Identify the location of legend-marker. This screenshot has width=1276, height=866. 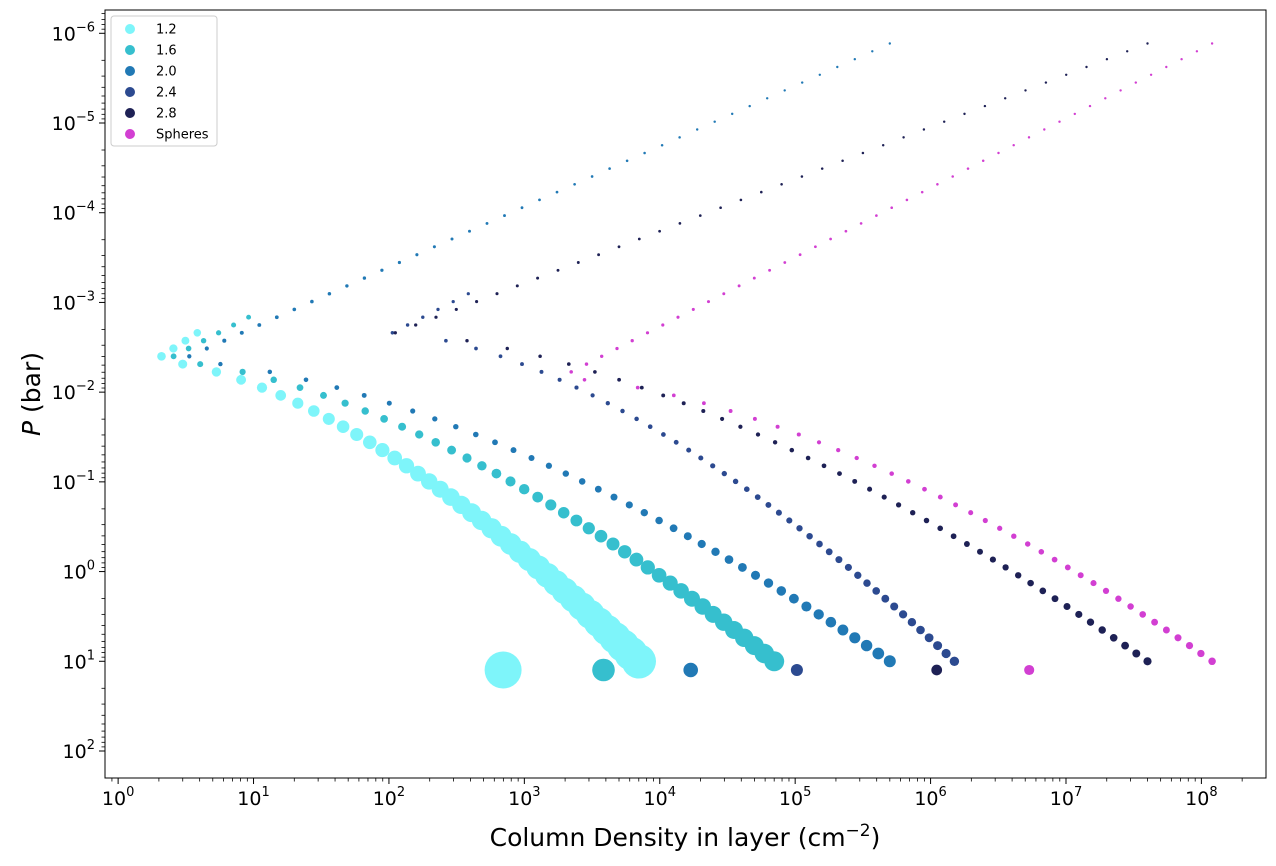
(130, 113).